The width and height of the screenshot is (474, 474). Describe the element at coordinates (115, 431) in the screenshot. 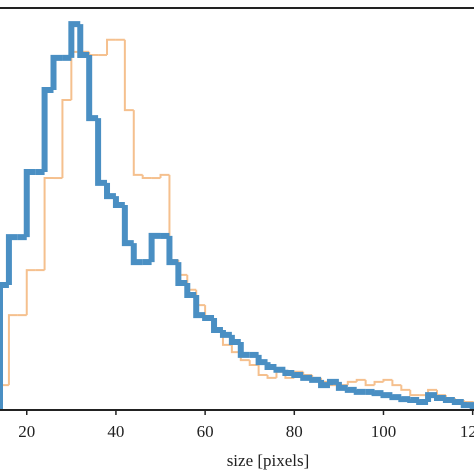

I see `x-tick-label: 40` at that location.